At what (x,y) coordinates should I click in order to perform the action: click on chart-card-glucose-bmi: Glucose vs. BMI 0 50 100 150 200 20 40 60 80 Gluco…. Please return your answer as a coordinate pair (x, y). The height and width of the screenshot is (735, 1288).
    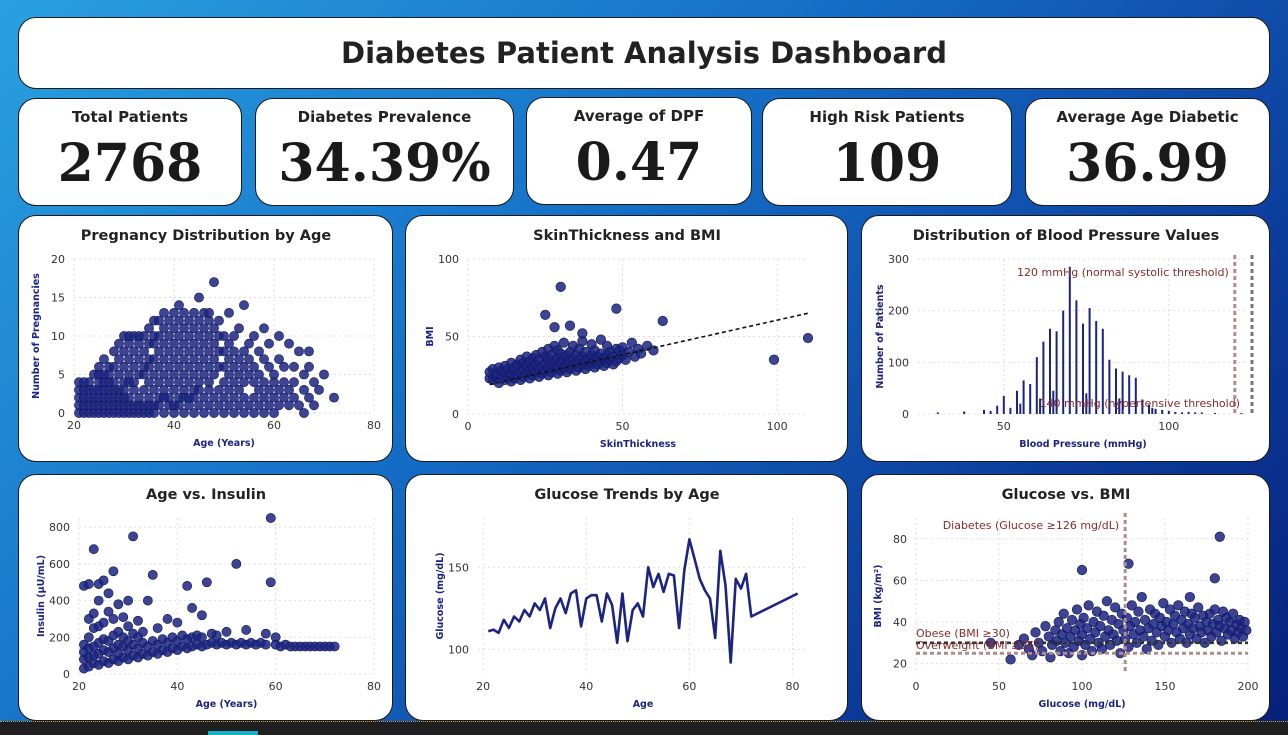
    Looking at the image, I should click on (1065, 597).